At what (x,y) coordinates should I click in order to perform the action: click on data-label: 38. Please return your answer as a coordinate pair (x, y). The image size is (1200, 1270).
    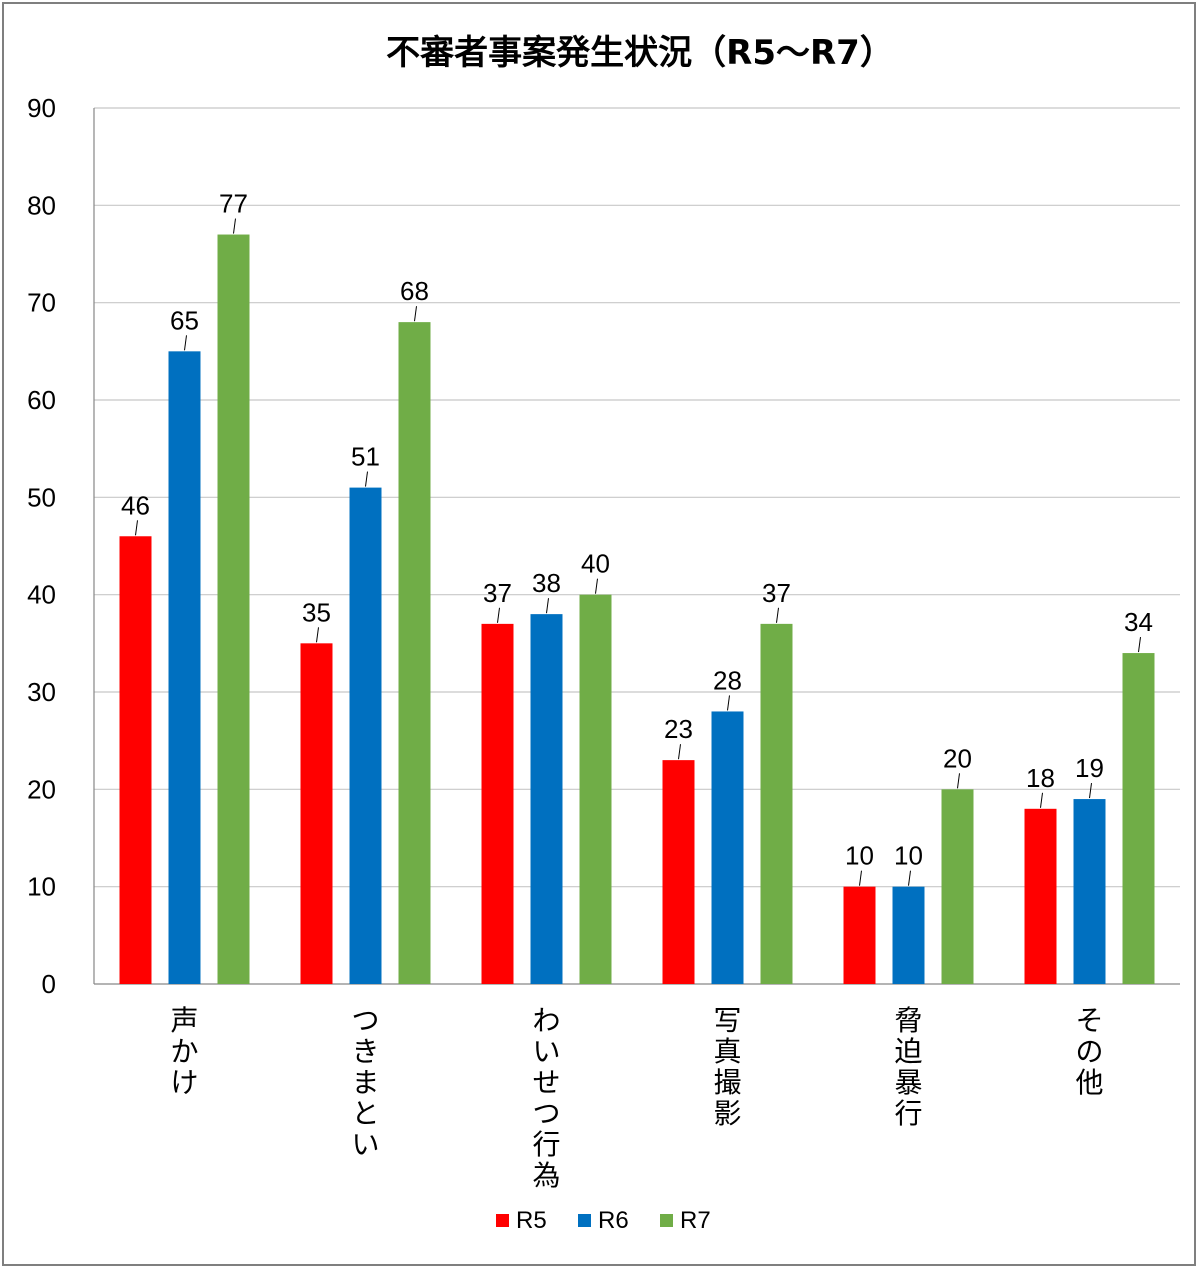
    Looking at the image, I should click on (546, 583).